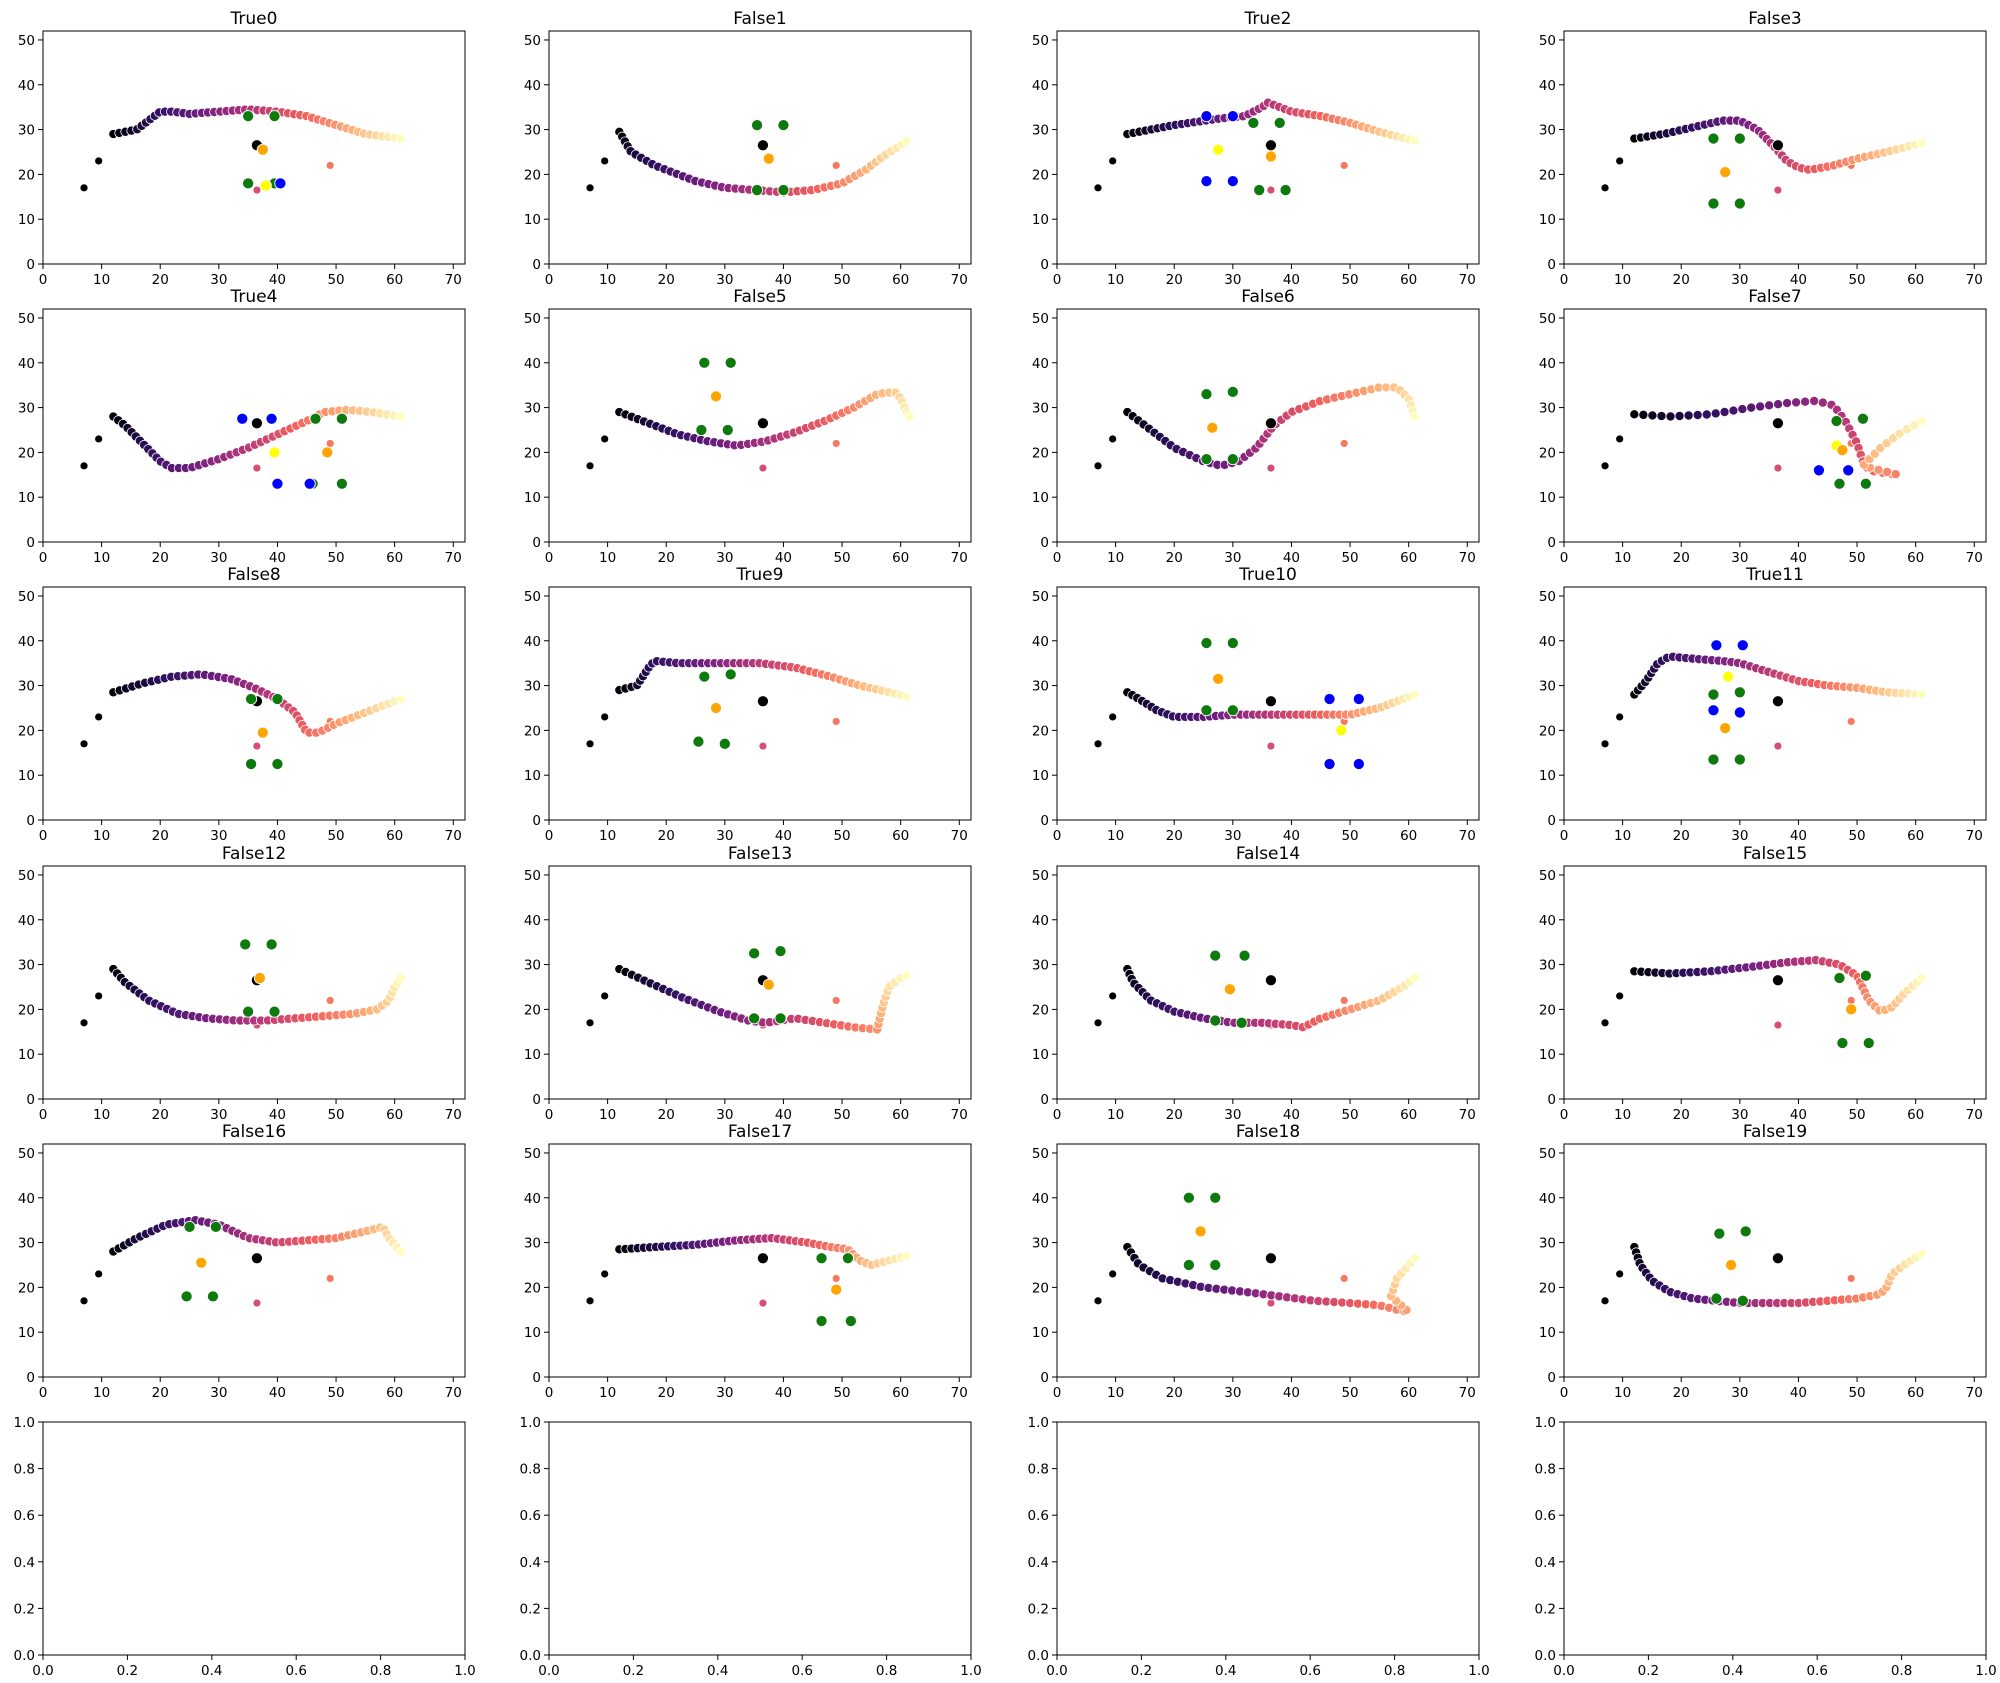 The image size is (2000, 1683). What do you see at coordinates (1056, 1671) in the screenshot?
I see `x-tick-label: 0.0` at bounding box center [1056, 1671].